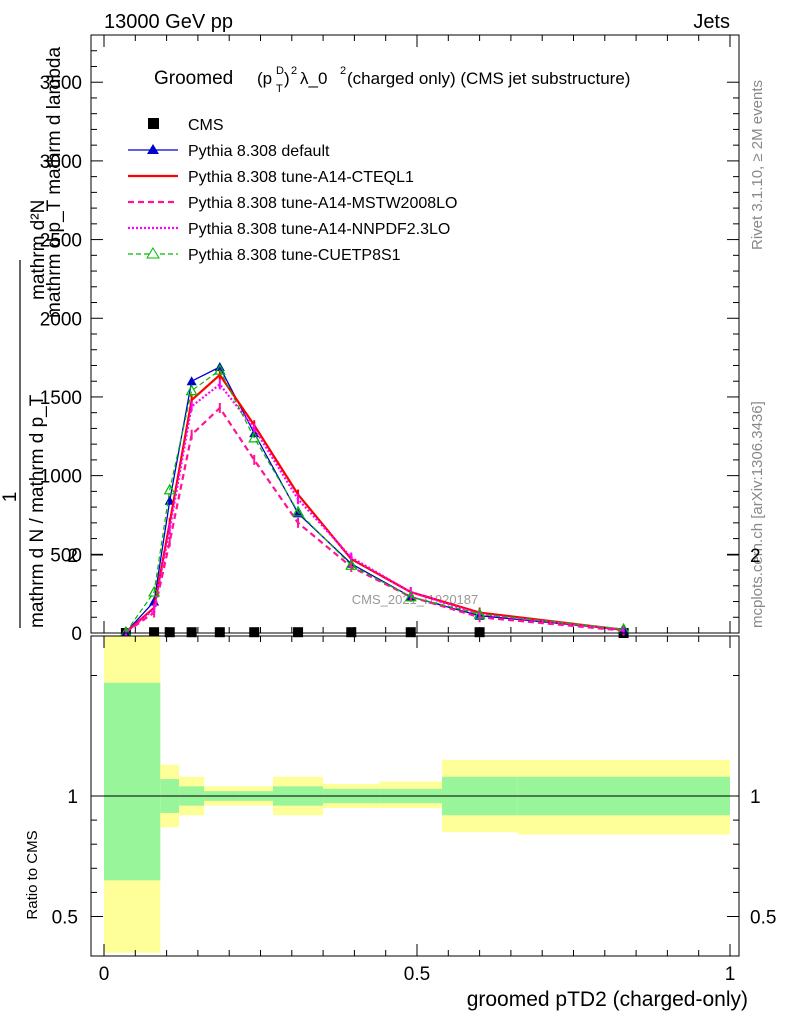 The image size is (786, 1024). Describe the element at coordinates (54, 182) in the screenshot. I see `ylabel-den: mathrm d p_T mathrm d lambda` at that location.